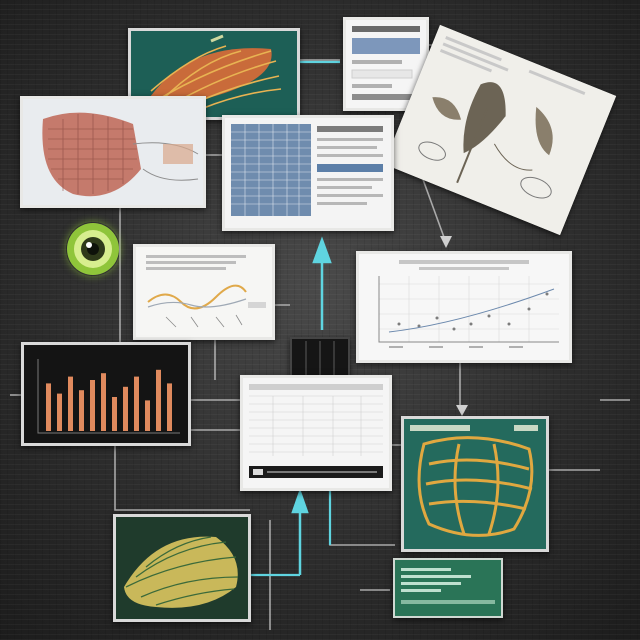  What do you see at coordinates (500, 130) in the screenshot?
I see `botanical-sketch-sheet` at bounding box center [500, 130].